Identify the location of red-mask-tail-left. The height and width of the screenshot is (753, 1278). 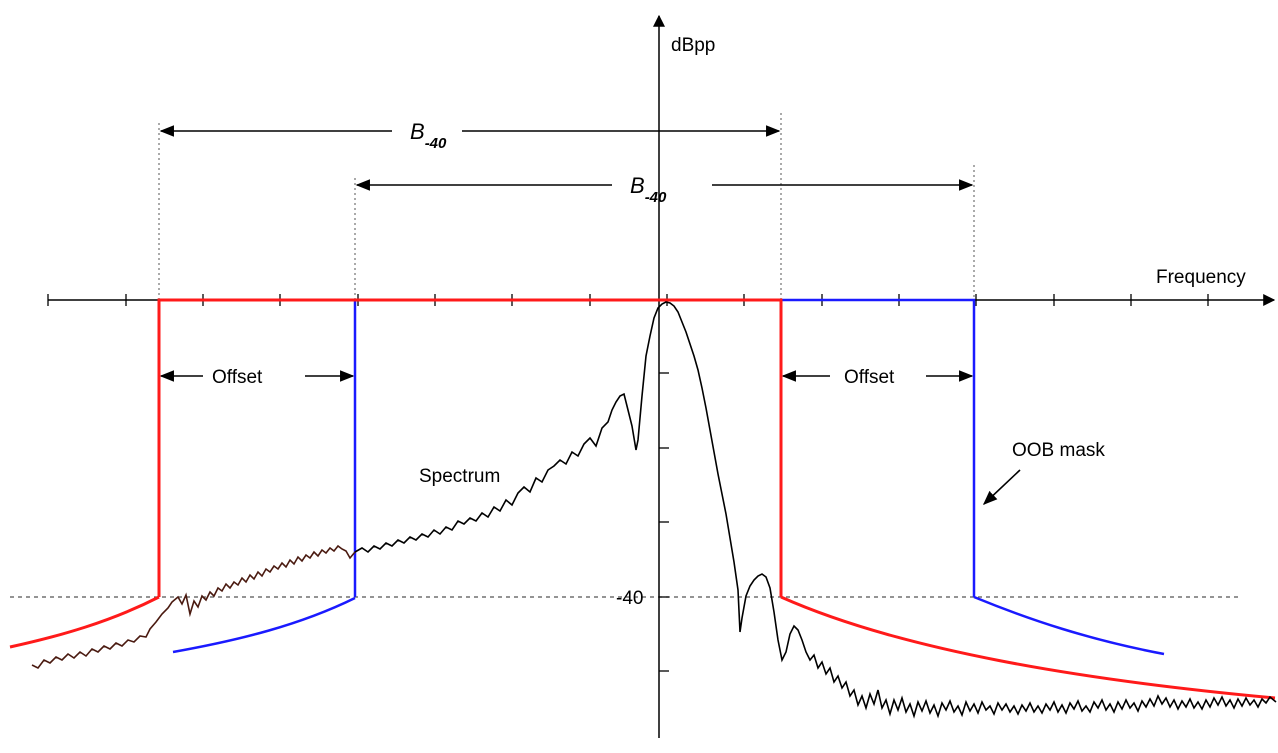
(84, 622).